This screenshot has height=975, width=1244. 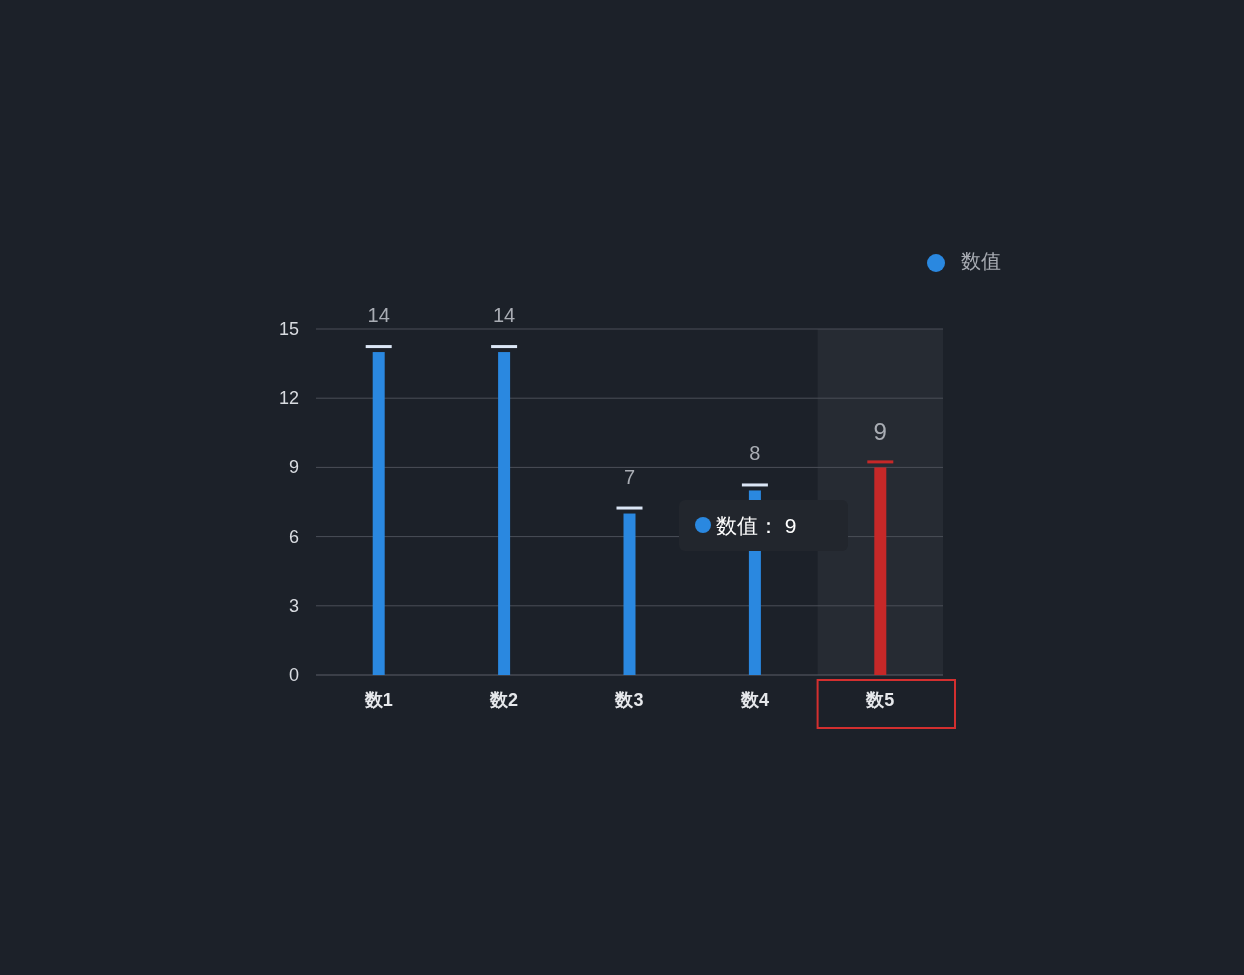 What do you see at coordinates (288, 398) in the screenshot?
I see `y-tick-label: 12` at bounding box center [288, 398].